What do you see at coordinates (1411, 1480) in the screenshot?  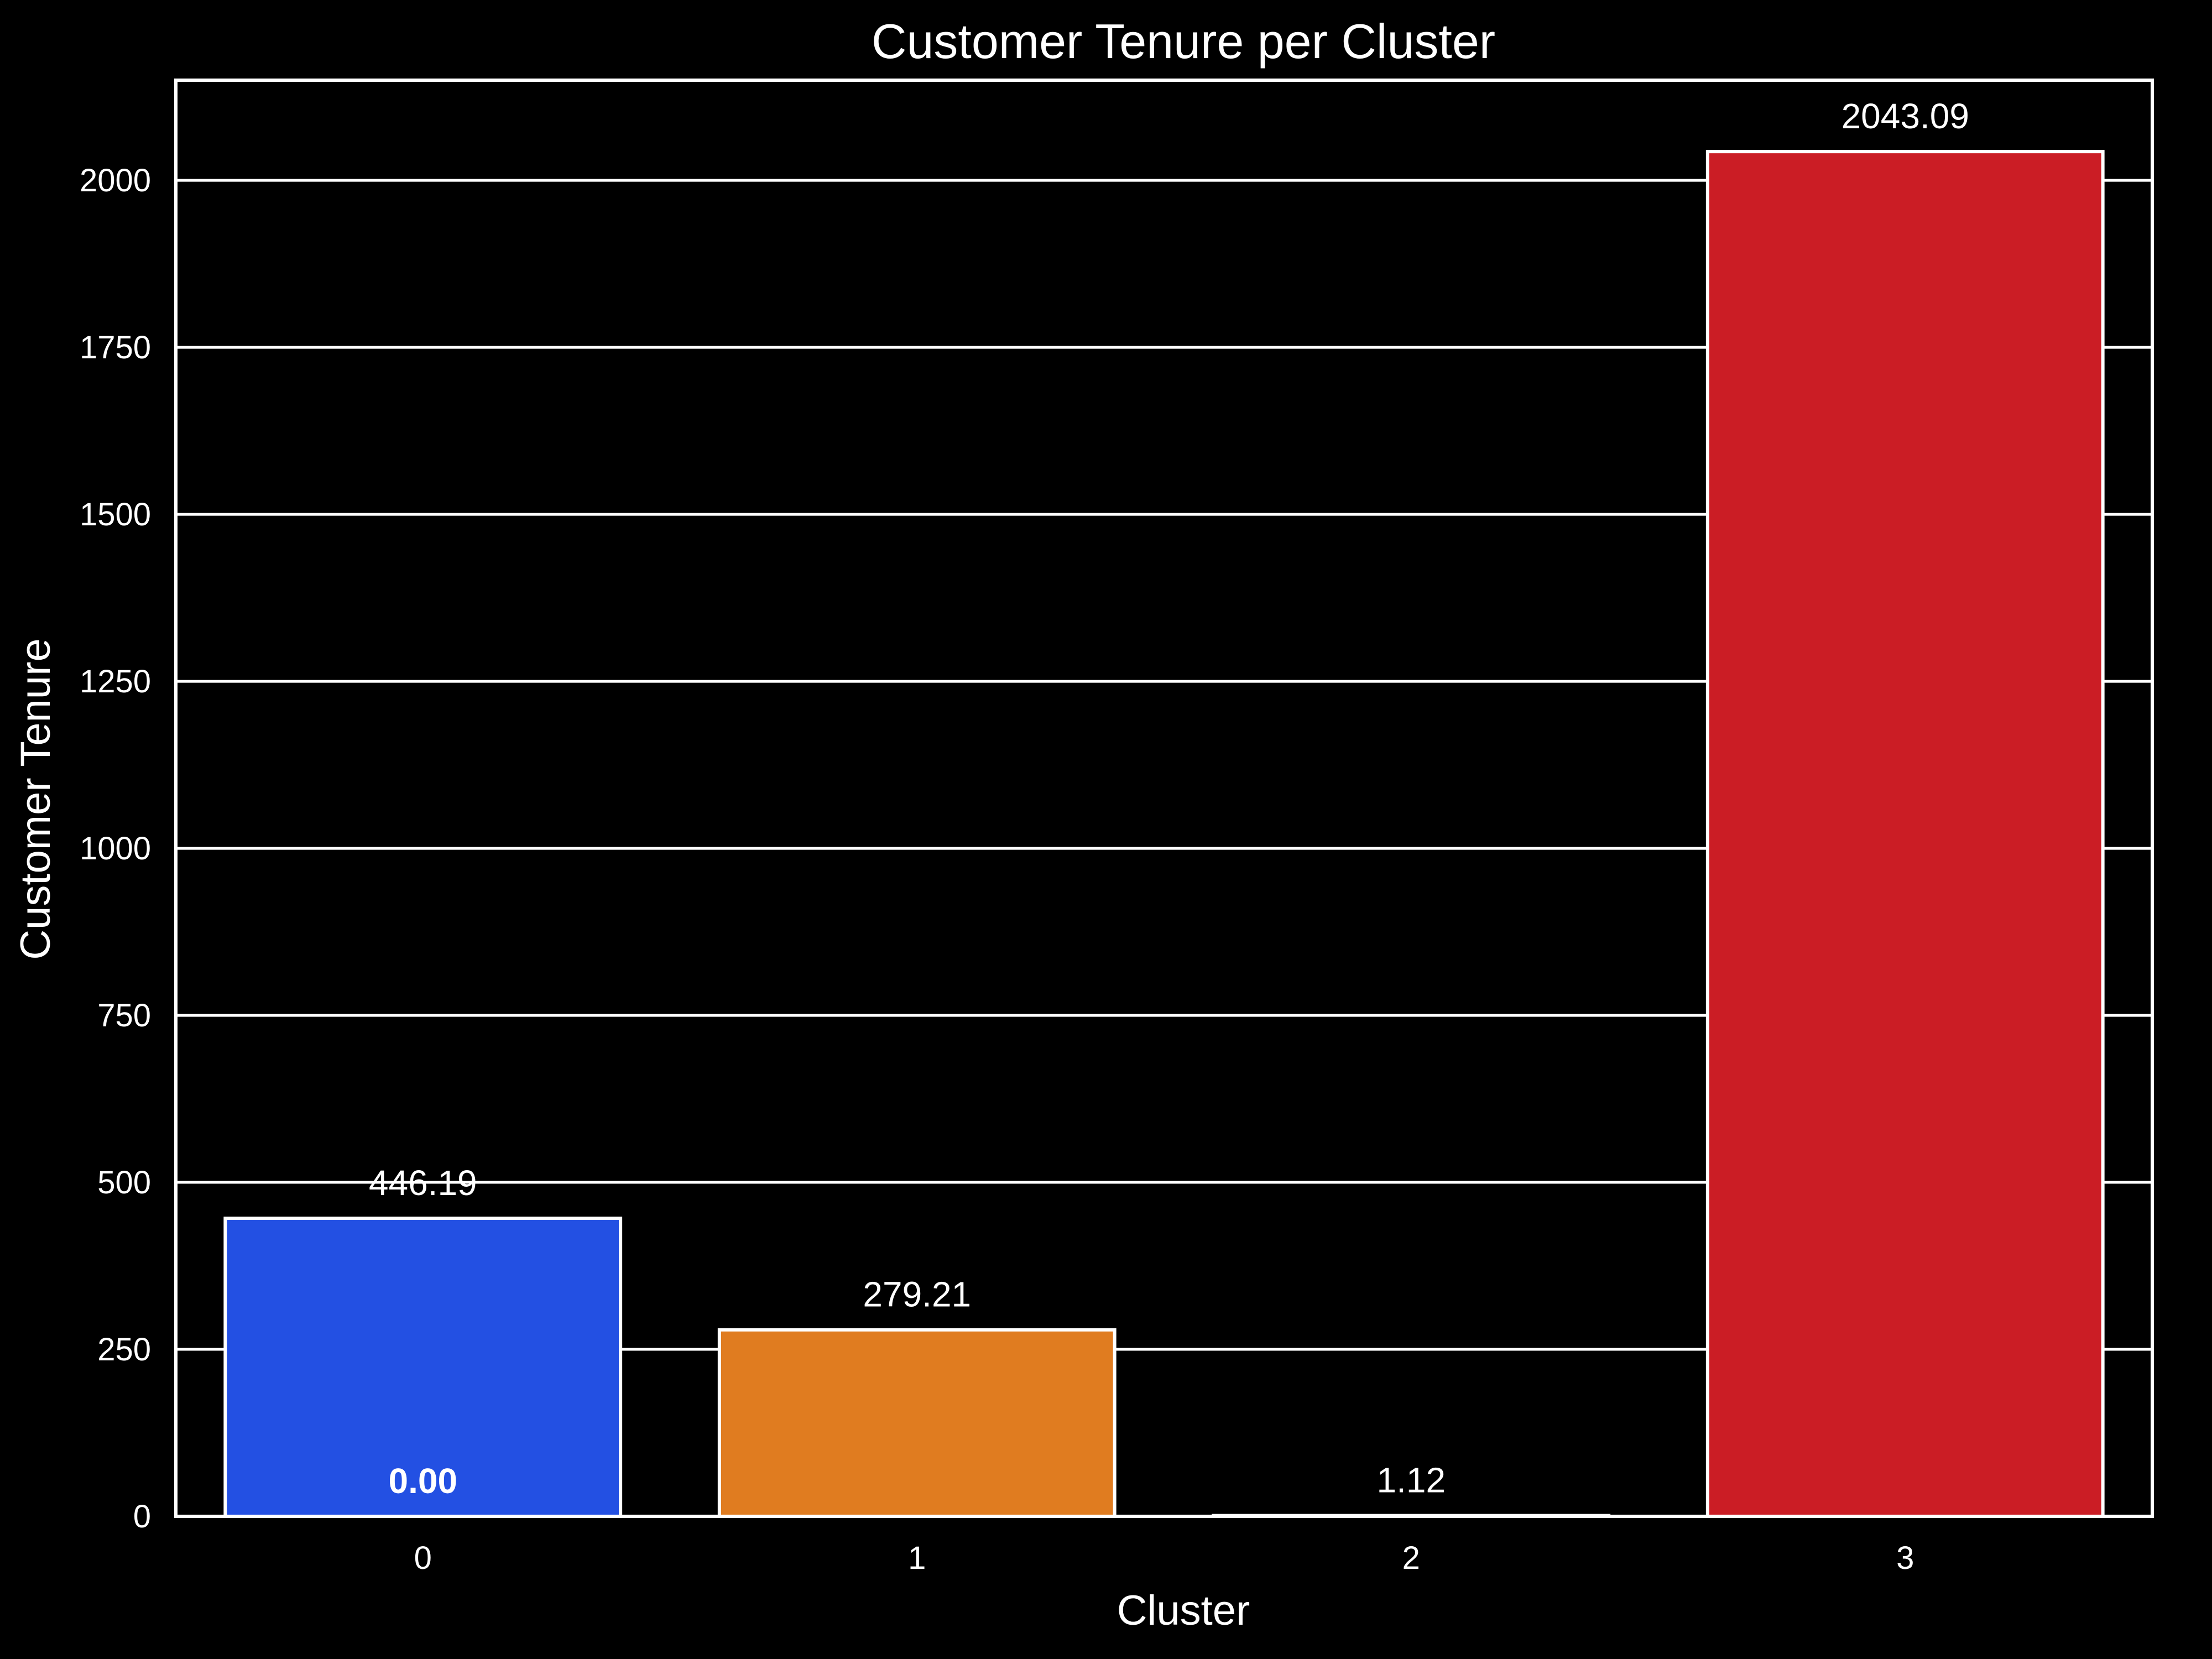 I see `data-label-cluster-2: 1.12` at bounding box center [1411, 1480].